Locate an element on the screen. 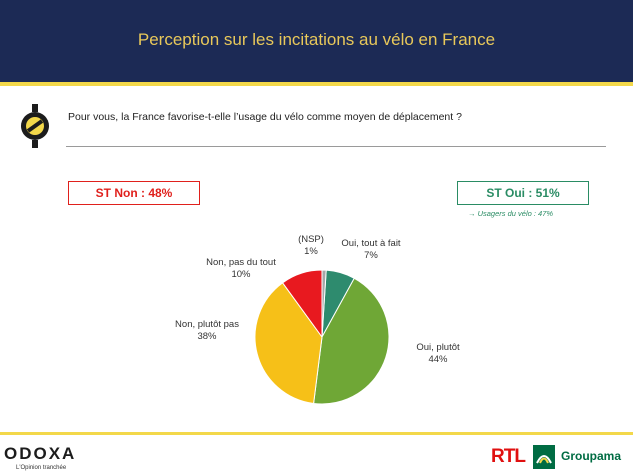 Image resolution: width=633 pixels, height=475 pixels. odoxa-logo: ODOXA is located at coordinates (40, 453).